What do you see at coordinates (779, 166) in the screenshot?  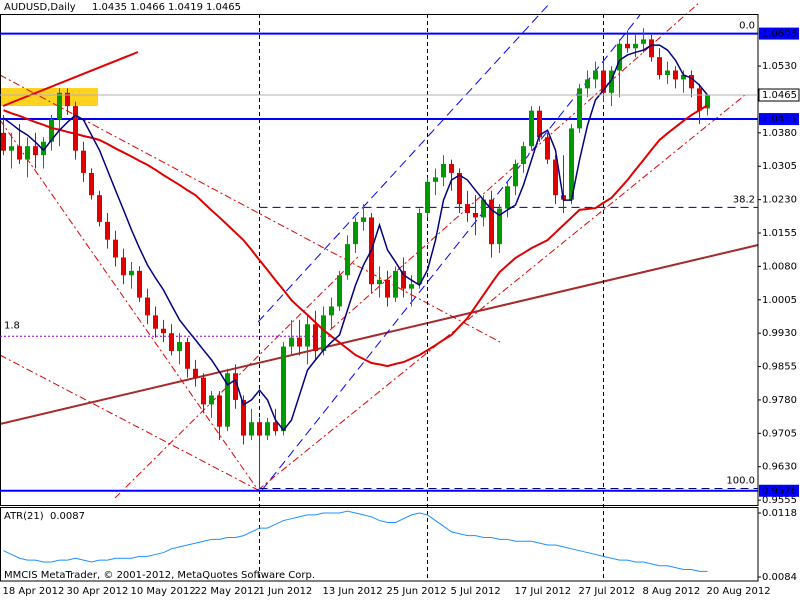 I see `y-tick-label: 1.0305` at bounding box center [779, 166].